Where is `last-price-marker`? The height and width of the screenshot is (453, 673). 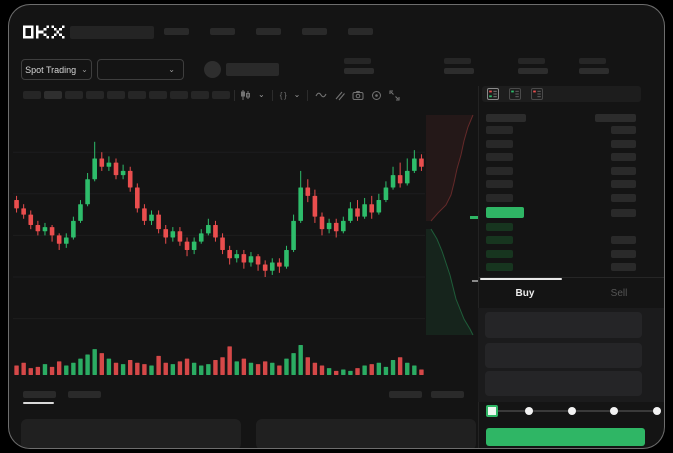
last-price-marker is located at coordinates (505, 212).